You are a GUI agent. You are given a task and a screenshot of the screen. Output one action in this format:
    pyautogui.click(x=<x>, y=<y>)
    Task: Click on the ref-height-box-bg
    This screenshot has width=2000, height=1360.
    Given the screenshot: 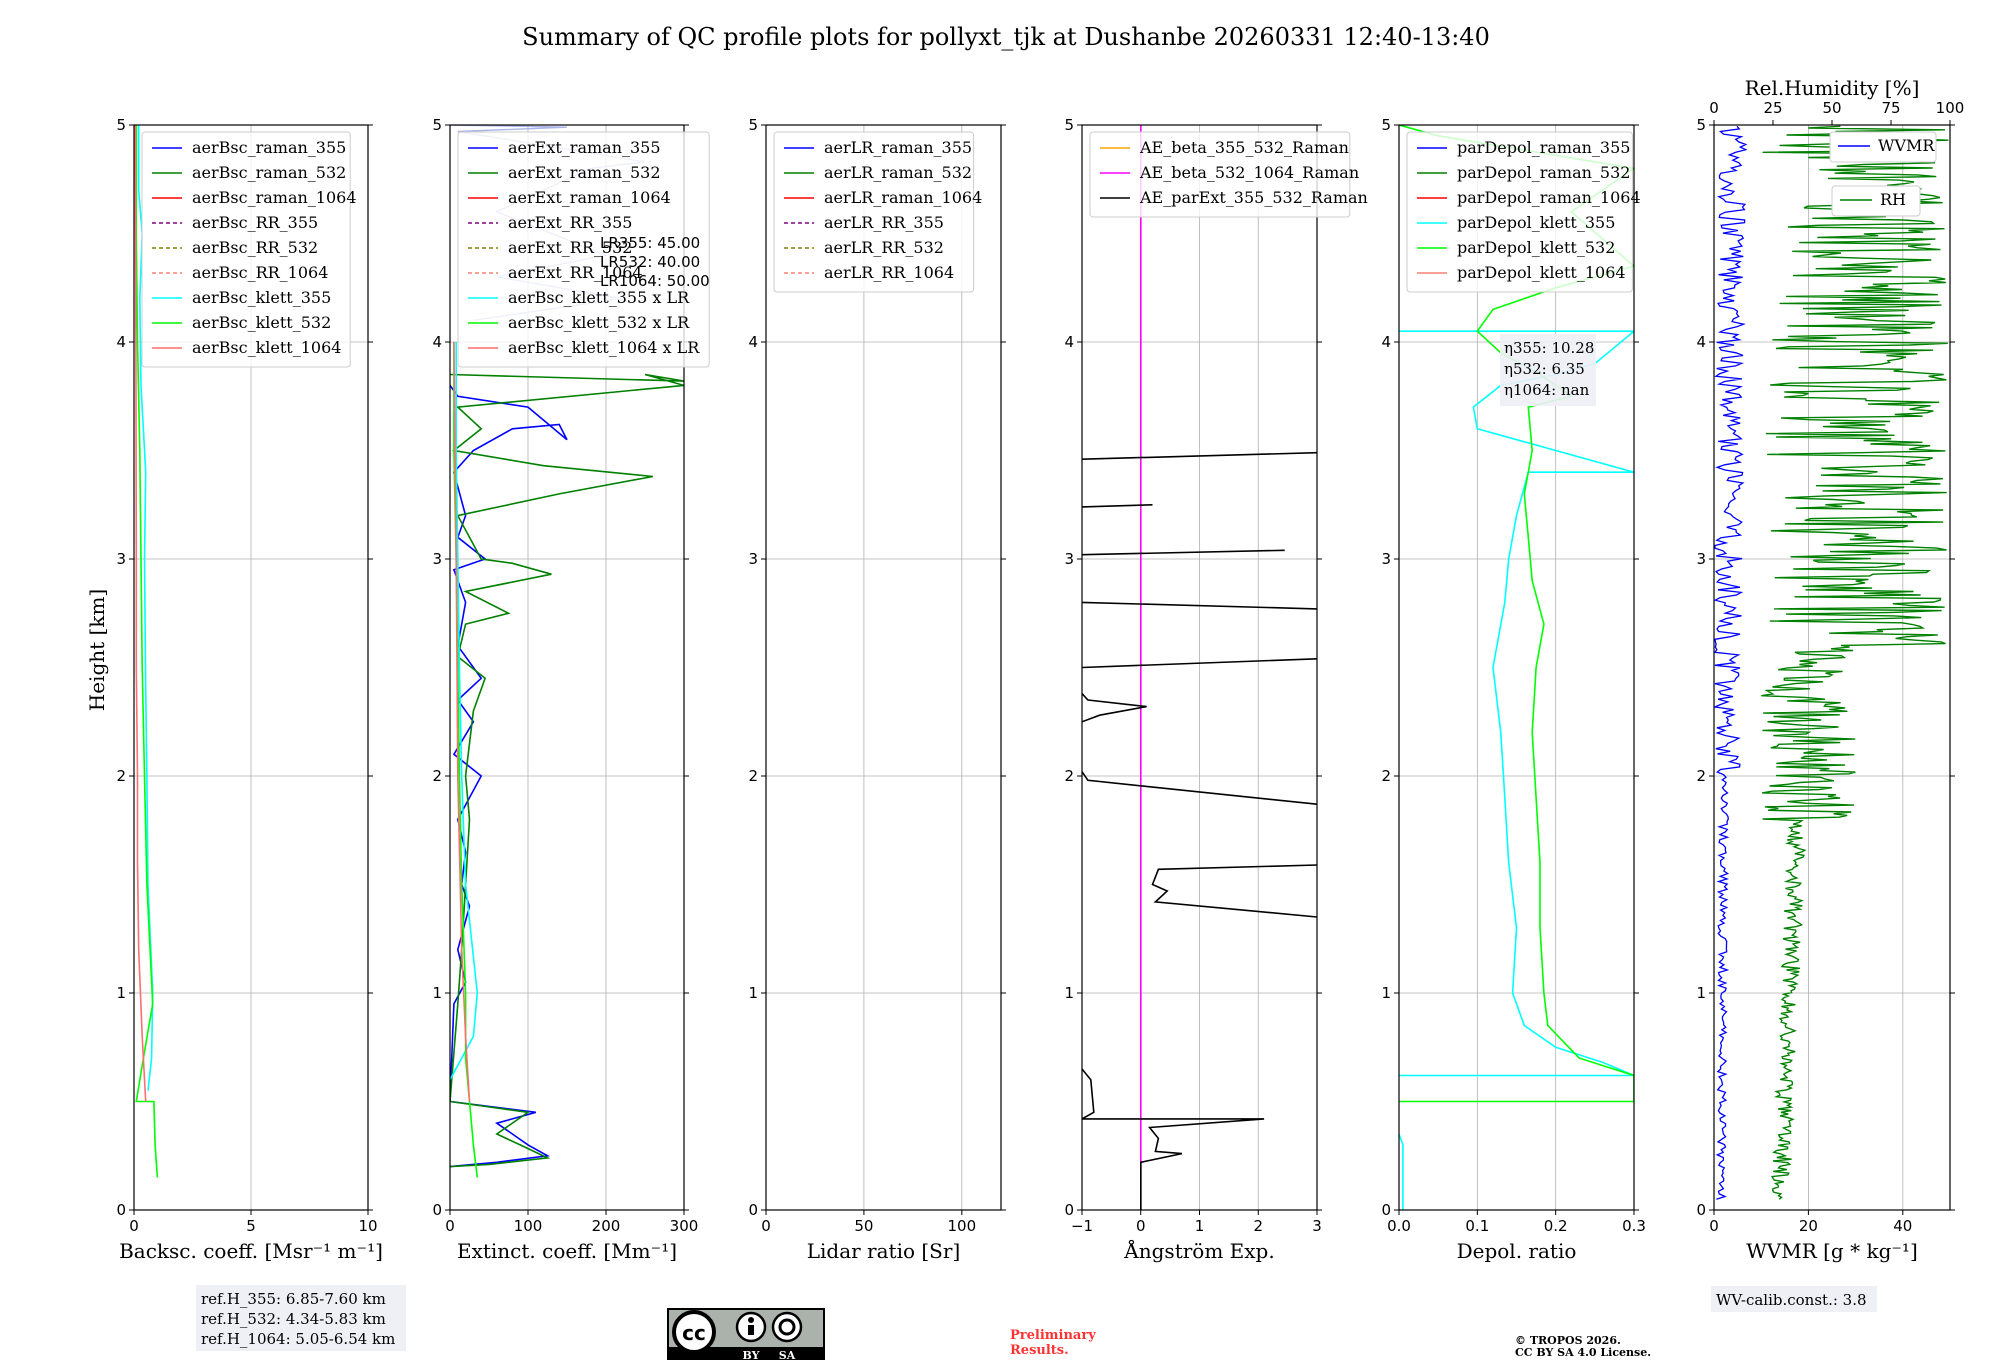 What is the action you would take?
    pyautogui.click(x=301, y=1318)
    